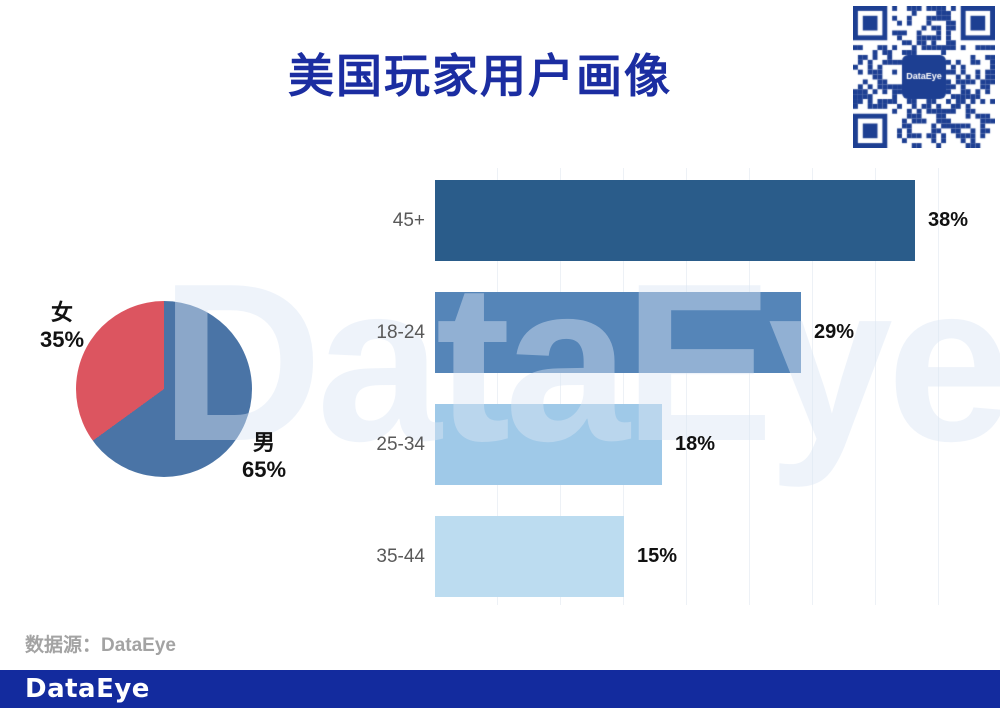 Image resolution: width=1000 pixels, height=708 pixels. Describe the element at coordinates (834, 331) in the screenshot. I see `bar-value-label: 29%` at that location.